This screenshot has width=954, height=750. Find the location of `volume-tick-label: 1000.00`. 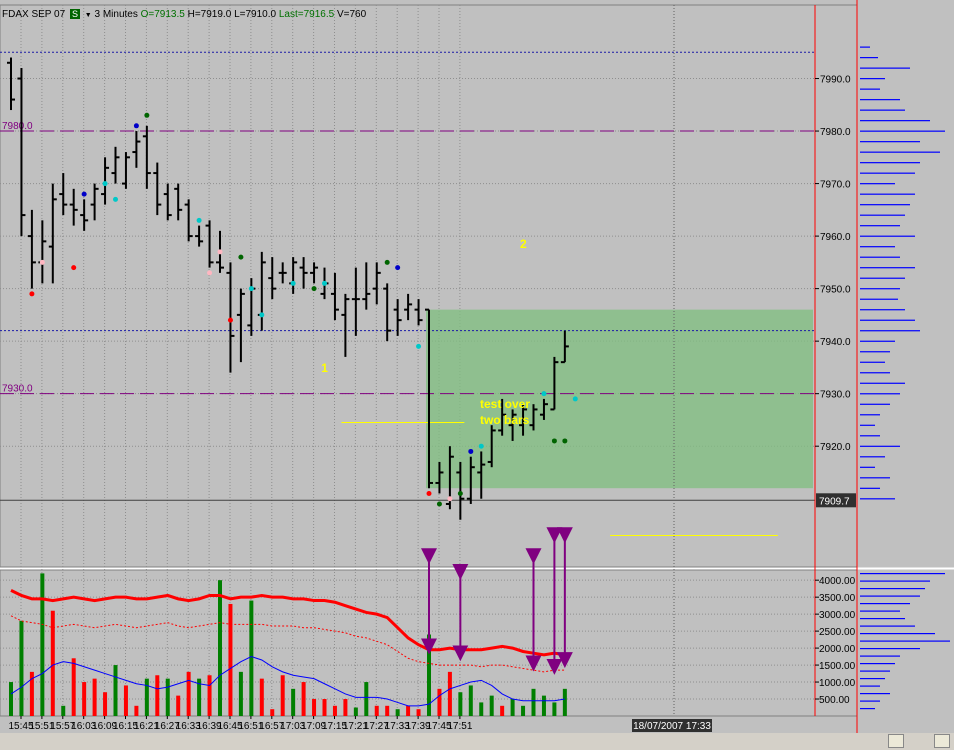

volume-tick-label: 1000.00 is located at coordinates (837, 683).